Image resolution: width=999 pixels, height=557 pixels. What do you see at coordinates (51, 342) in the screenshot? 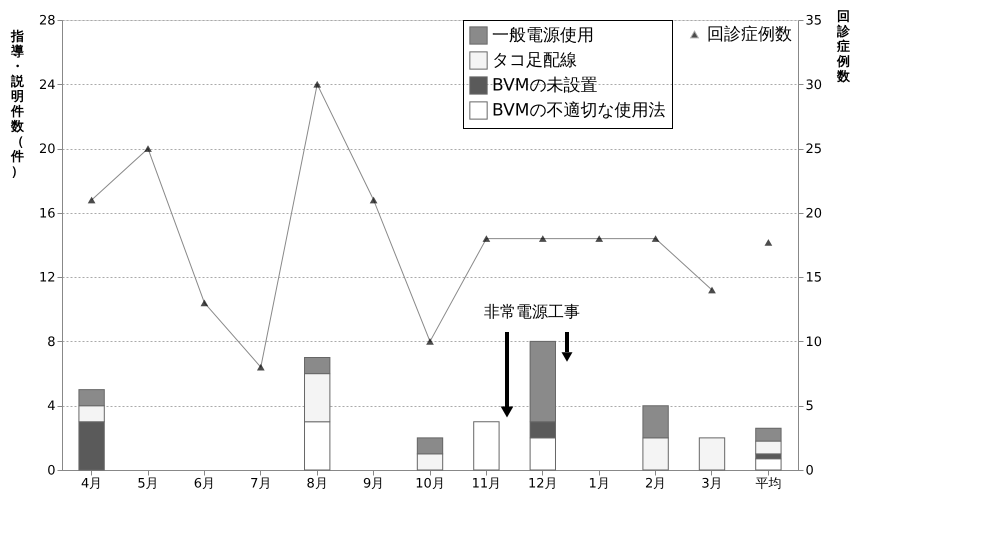
I see `y-tick-label: 8` at bounding box center [51, 342].